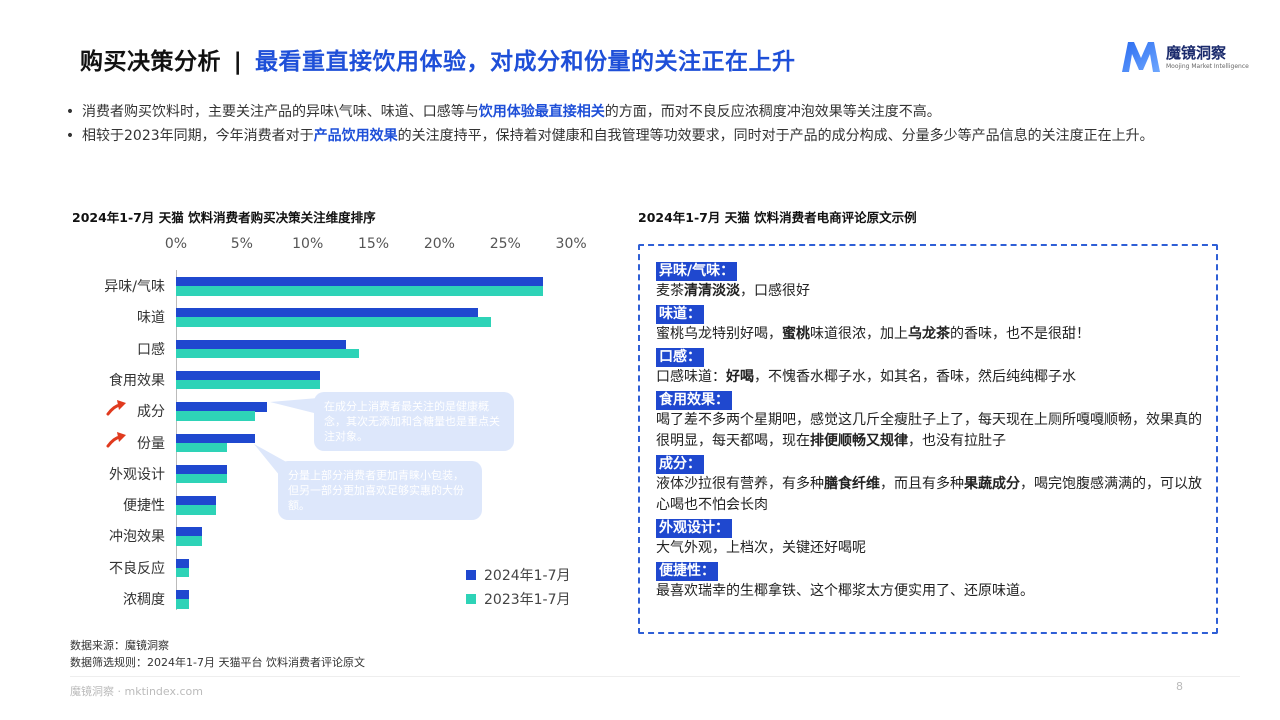 The width and height of the screenshot is (1280, 720). I want to click on callout-ingredients: 在成分上消费者最关注的是健康概念，其次无添加和含糖量也是重点关注对象。, so click(414, 421).